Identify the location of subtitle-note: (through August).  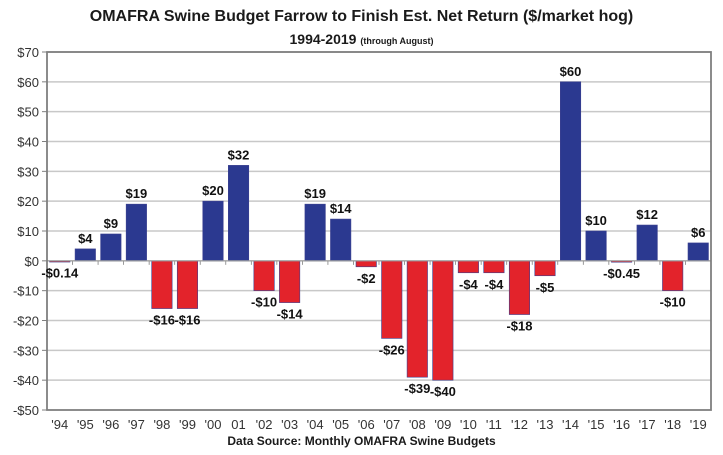
(397, 41).